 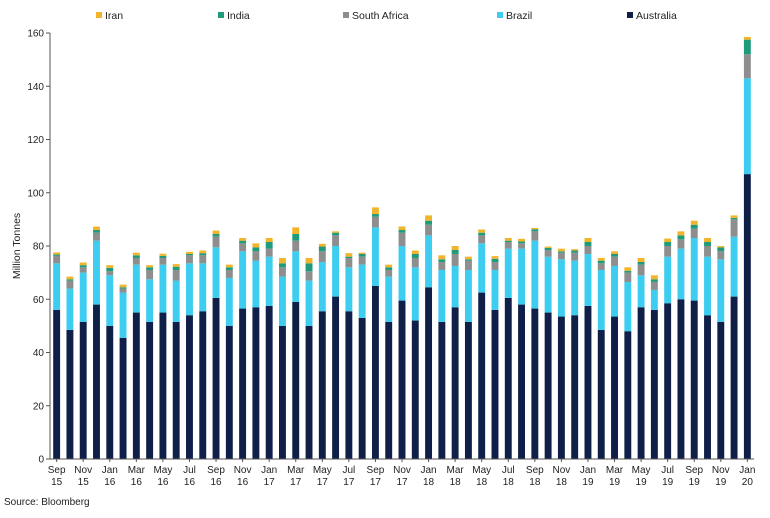 What do you see at coordinates (482, 482) in the screenshot?
I see `x-tick-label-year: 18` at bounding box center [482, 482].